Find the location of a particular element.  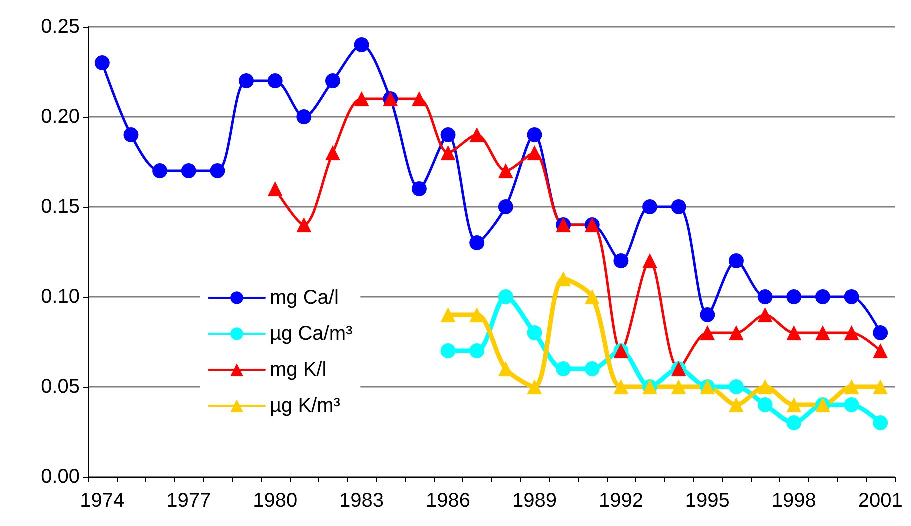

legend-label: mg K/l is located at coordinates (298, 370).